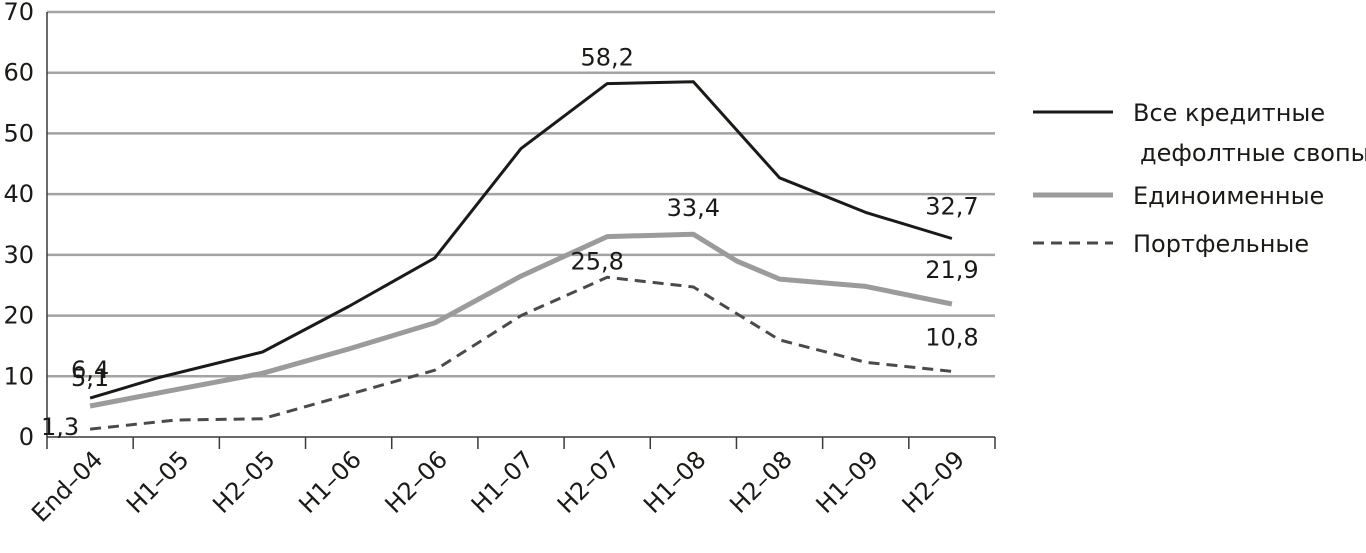 The width and height of the screenshot is (1366, 553). I want to click on legend-label: дефолтные свопы, so click(1253, 153).